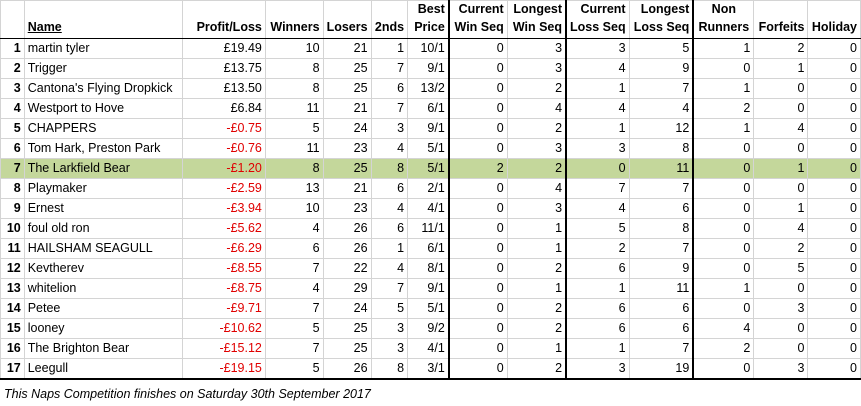 Image resolution: width=861 pixels, height=406 pixels. Describe the element at coordinates (781, 308) in the screenshot. I see `forfeits-cell: 3` at that location.